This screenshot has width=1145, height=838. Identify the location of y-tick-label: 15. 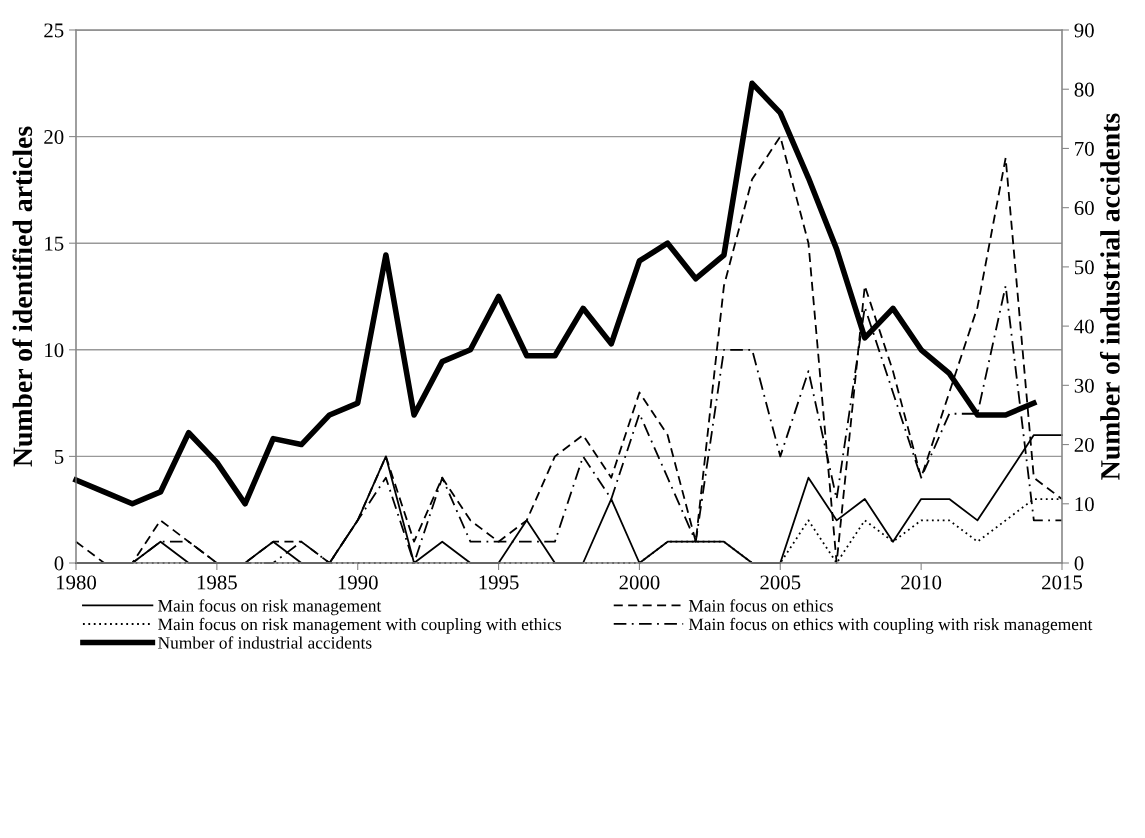
(54, 243).